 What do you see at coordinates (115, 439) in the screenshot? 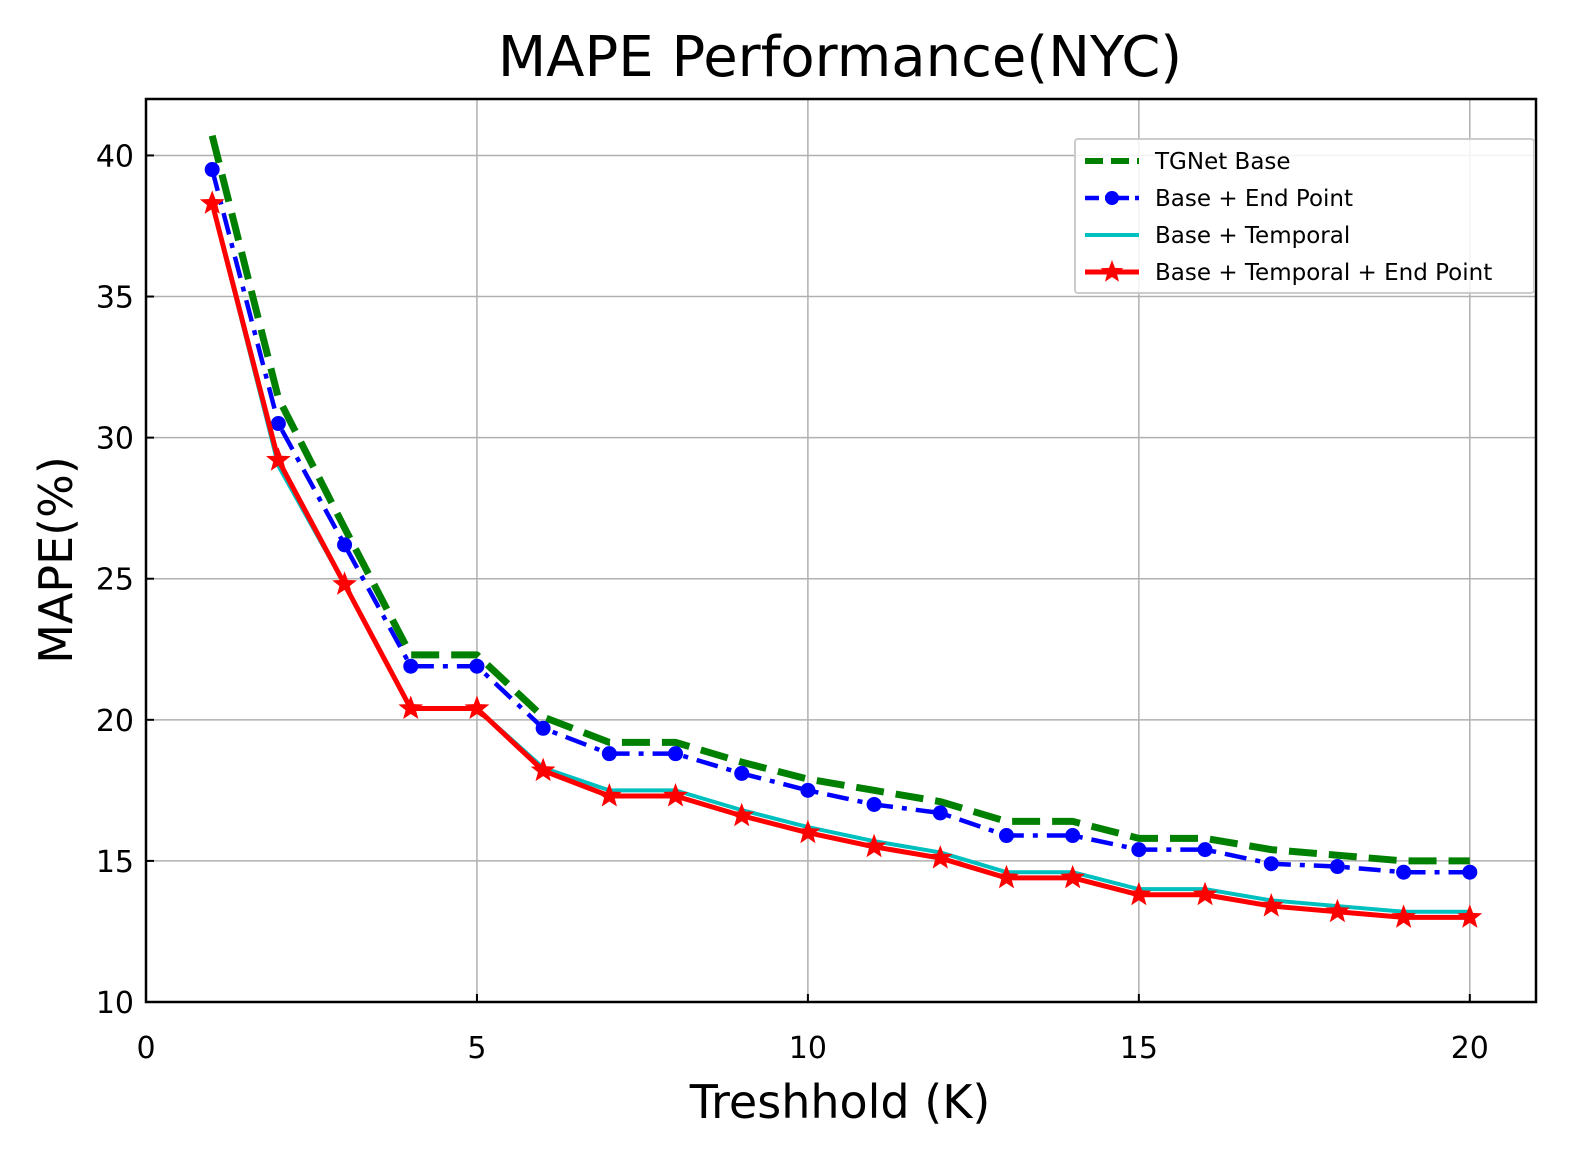
I see `y-tick-label: 30` at bounding box center [115, 439].